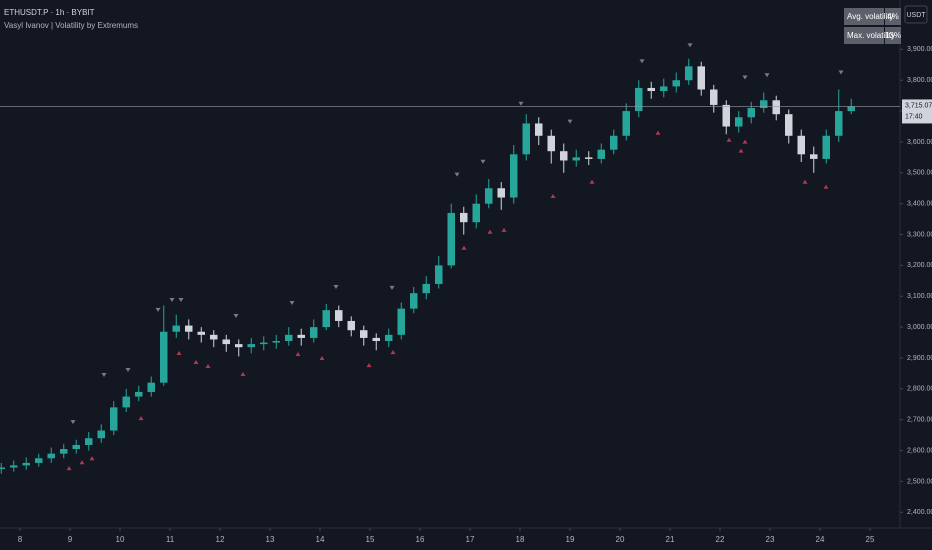 The image size is (932, 550). Describe the element at coordinates (370, 539) in the screenshot. I see `x-tick-label: 15` at that location.